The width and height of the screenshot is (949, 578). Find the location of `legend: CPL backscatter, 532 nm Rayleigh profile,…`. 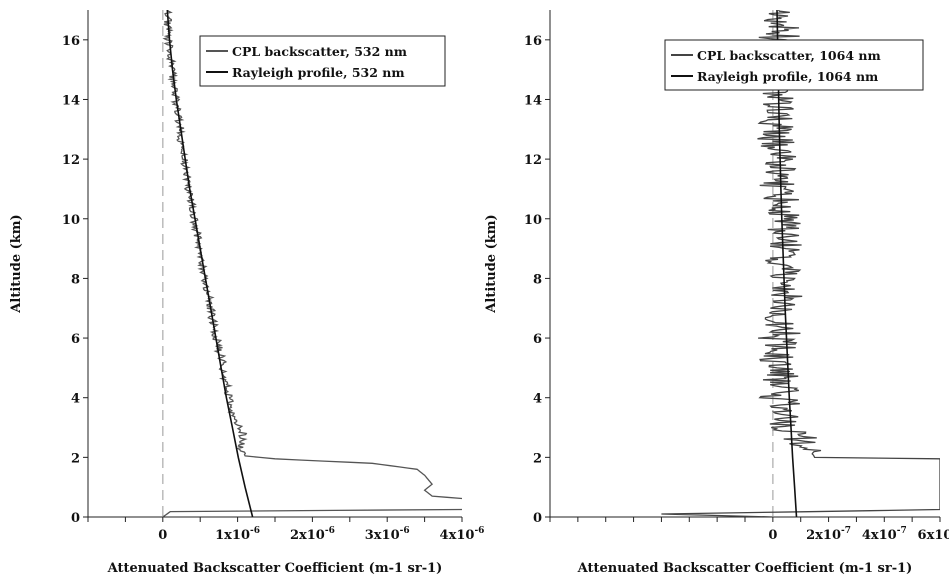

legend: CPL backscatter, 532 nm Rayleigh profile,… is located at coordinates (322, 61).